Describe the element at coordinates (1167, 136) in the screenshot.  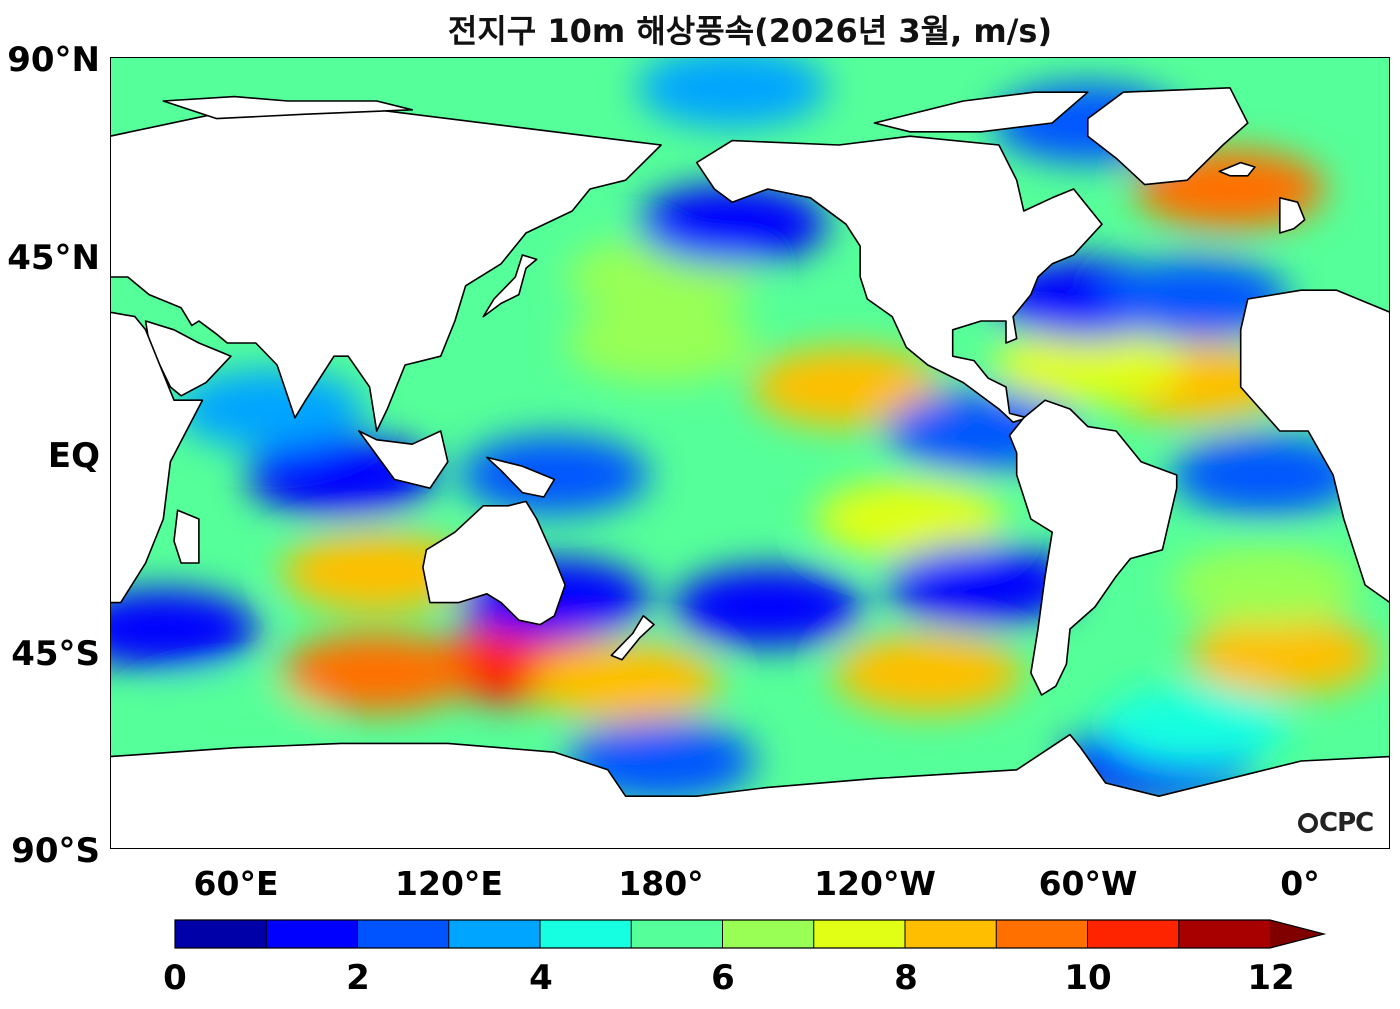
I see `land-greenland` at that location.